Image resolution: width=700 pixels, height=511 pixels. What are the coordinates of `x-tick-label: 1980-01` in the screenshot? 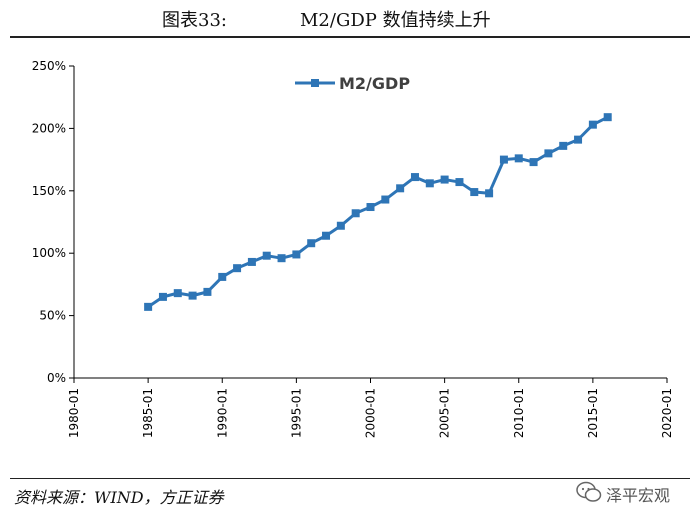 It's located at (74, 413).